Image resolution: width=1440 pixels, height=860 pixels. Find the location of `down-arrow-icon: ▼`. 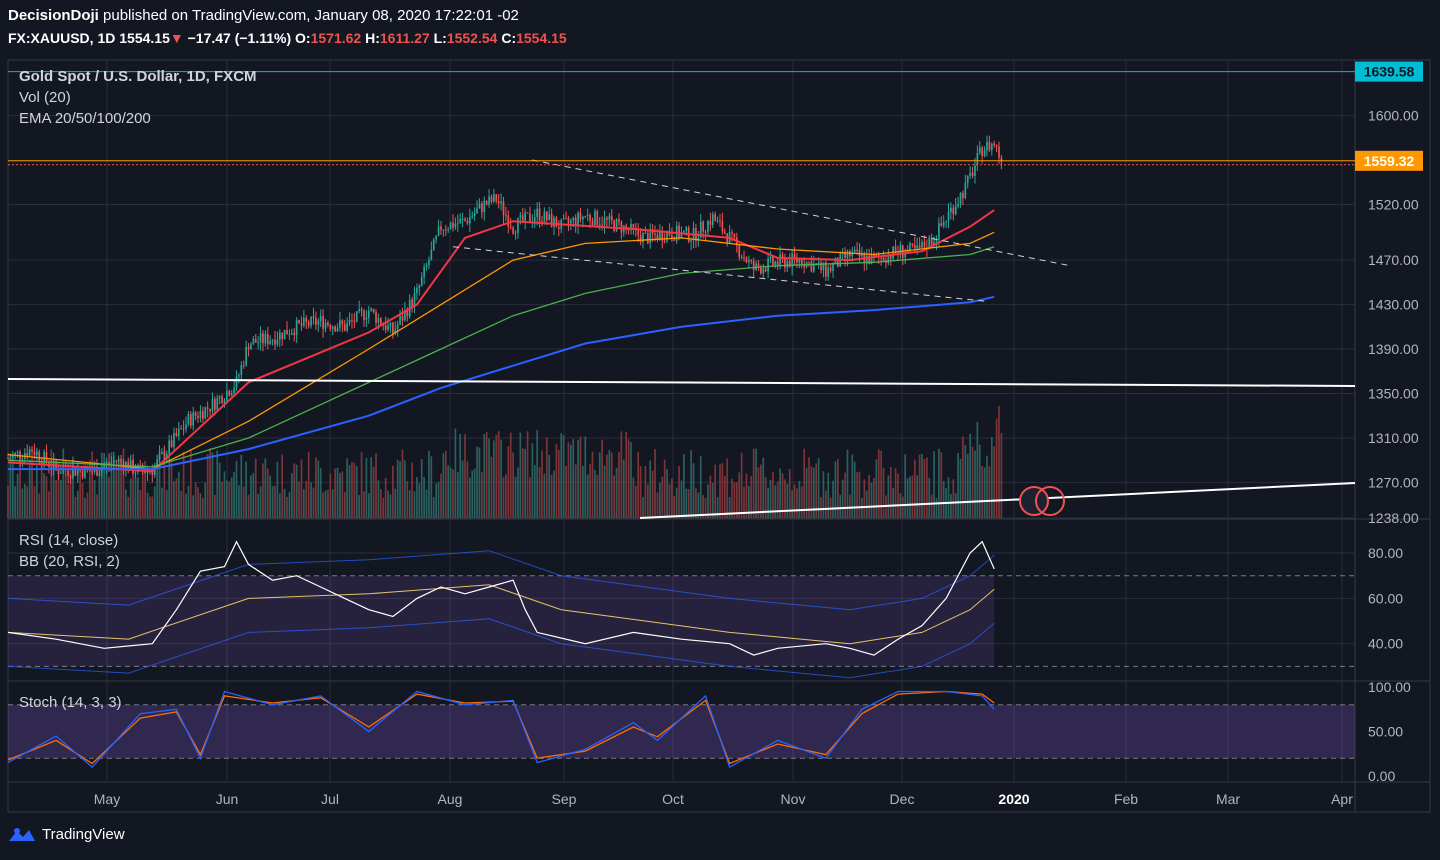

down-arrow-icon: ▼ is located at coordinates (176, 38).